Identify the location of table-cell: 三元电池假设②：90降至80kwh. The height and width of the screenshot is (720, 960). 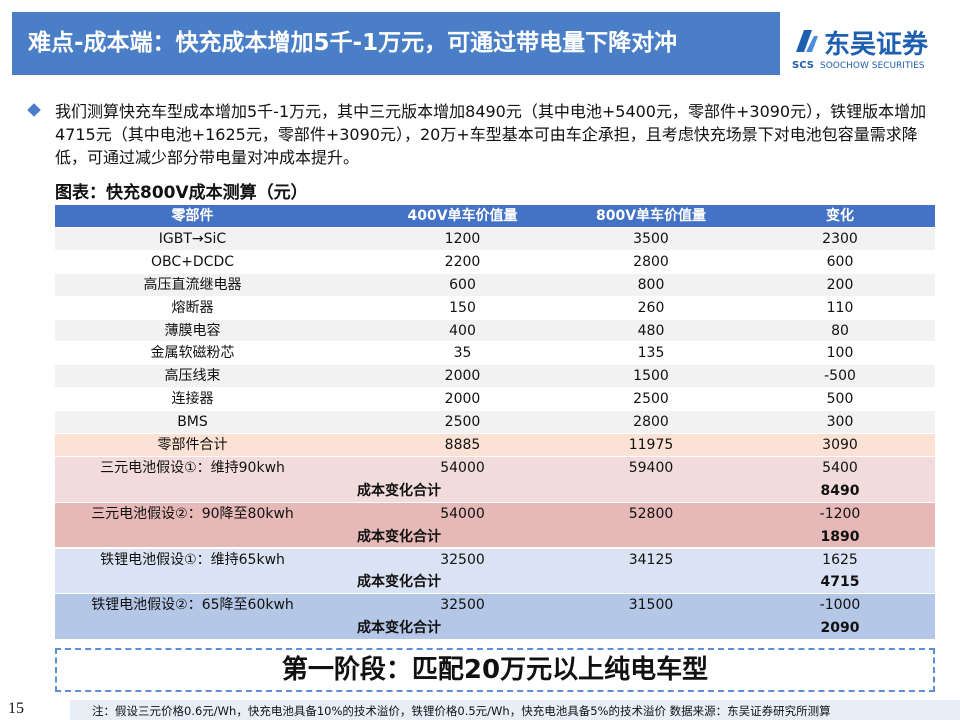
(192, 513).